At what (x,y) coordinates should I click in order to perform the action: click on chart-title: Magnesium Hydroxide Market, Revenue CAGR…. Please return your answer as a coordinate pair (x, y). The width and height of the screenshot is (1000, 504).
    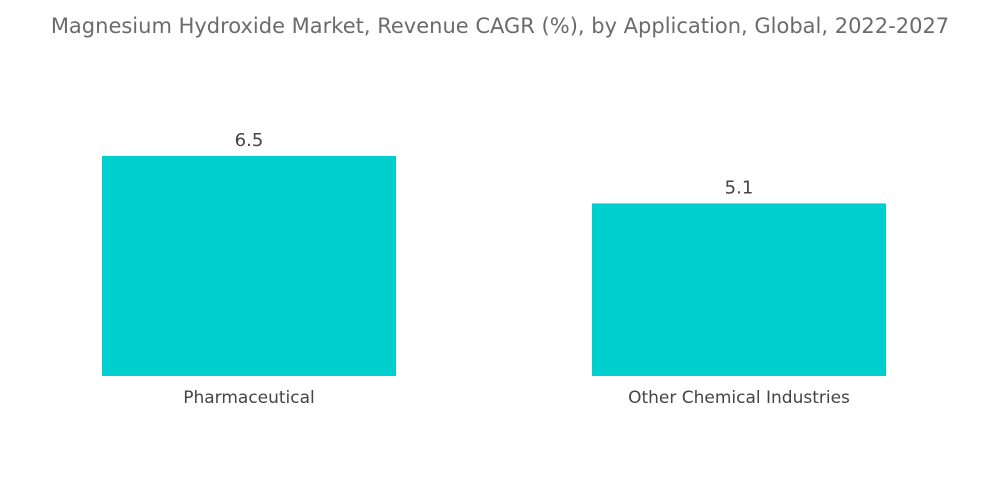
    Looking at the image, I should click on (500, 26).